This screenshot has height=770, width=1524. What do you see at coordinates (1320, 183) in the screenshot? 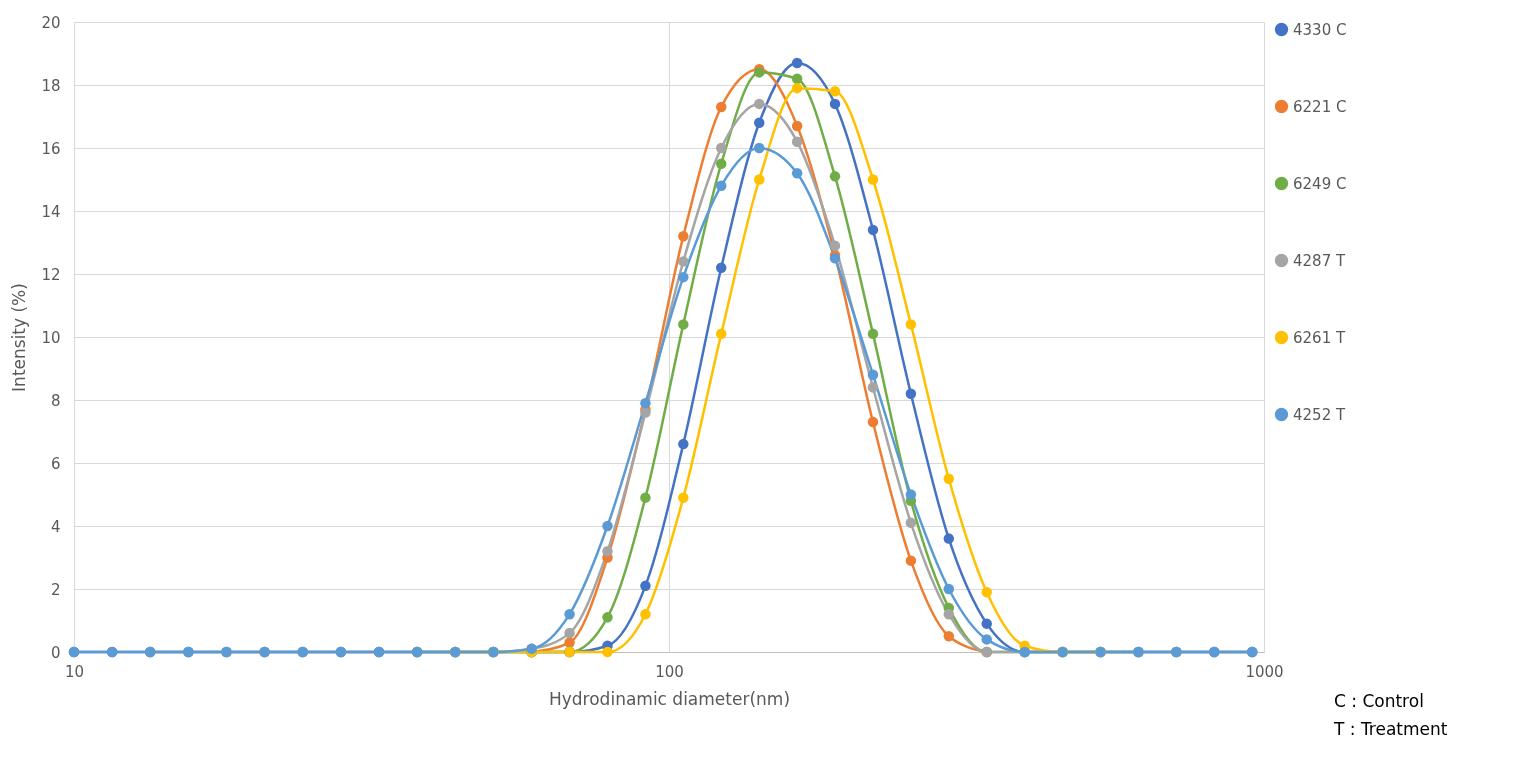
I see `legend-label: 6249 C` at bounding box center [1320, 183].